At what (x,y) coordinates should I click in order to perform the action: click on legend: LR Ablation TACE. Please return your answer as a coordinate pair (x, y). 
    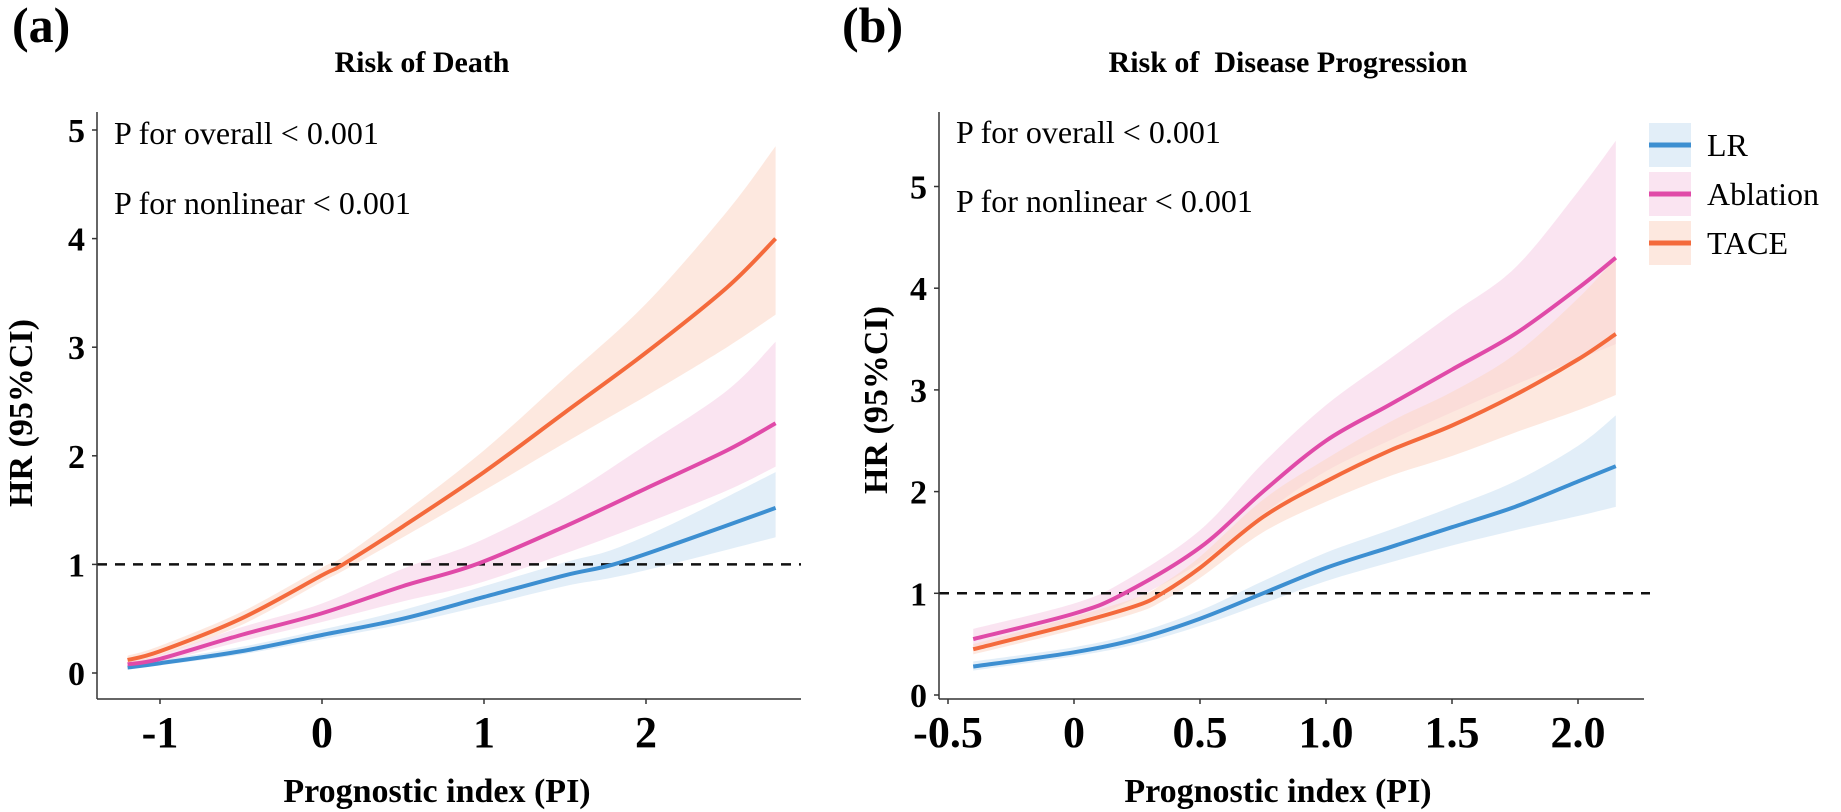
    Looking at the image, I should click on (1734, 194).